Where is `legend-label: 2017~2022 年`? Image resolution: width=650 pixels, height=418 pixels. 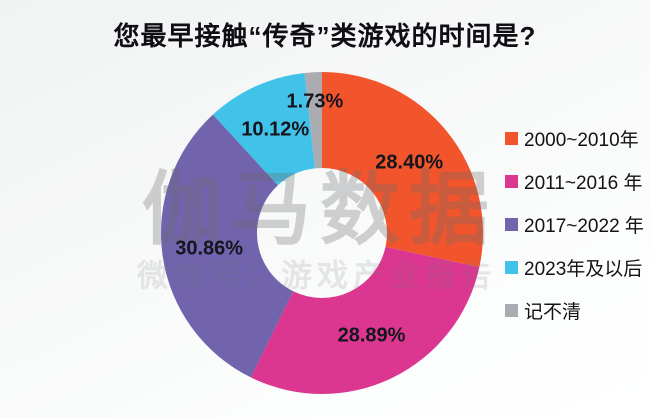
legend-label: 2017~2022 年 is located at coordinates (584, 226).